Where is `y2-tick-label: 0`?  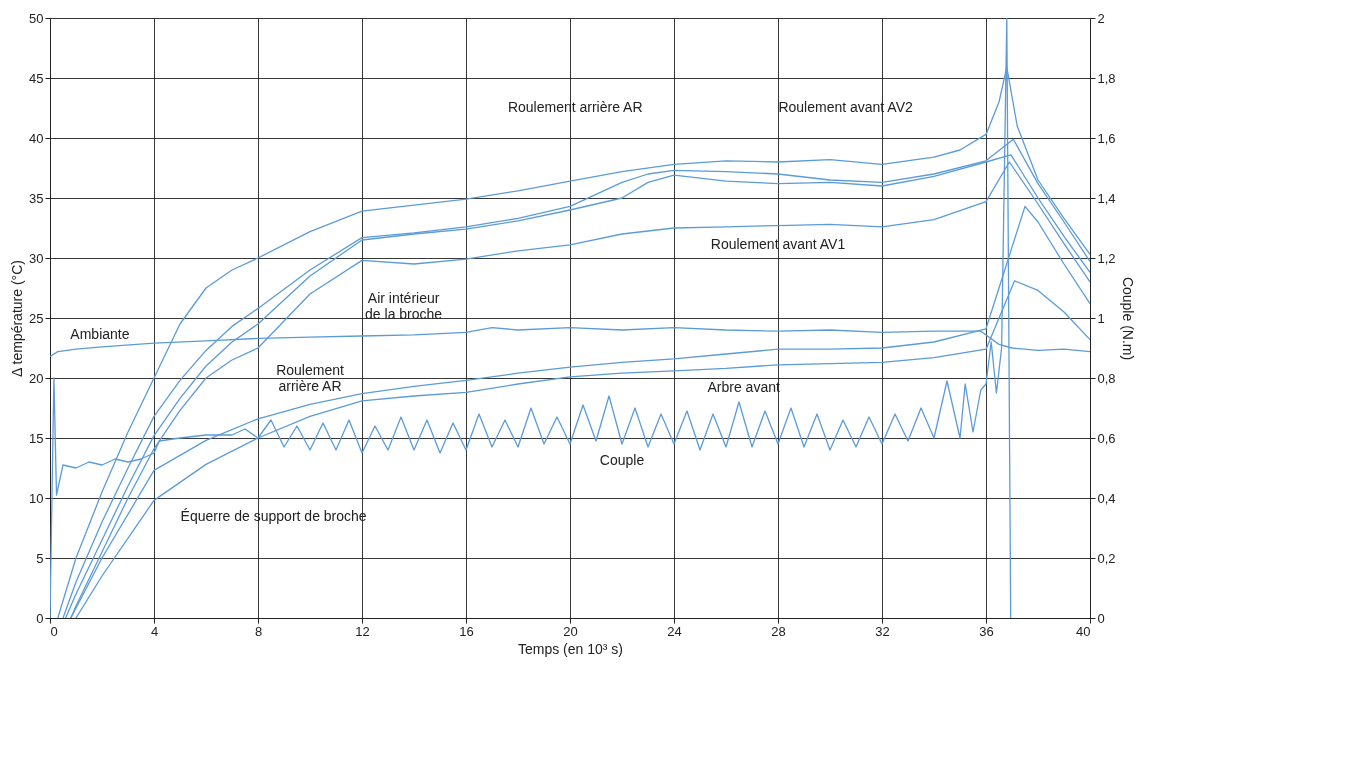 y2-tick-label: 0 is located at coordinates (1101, 618).